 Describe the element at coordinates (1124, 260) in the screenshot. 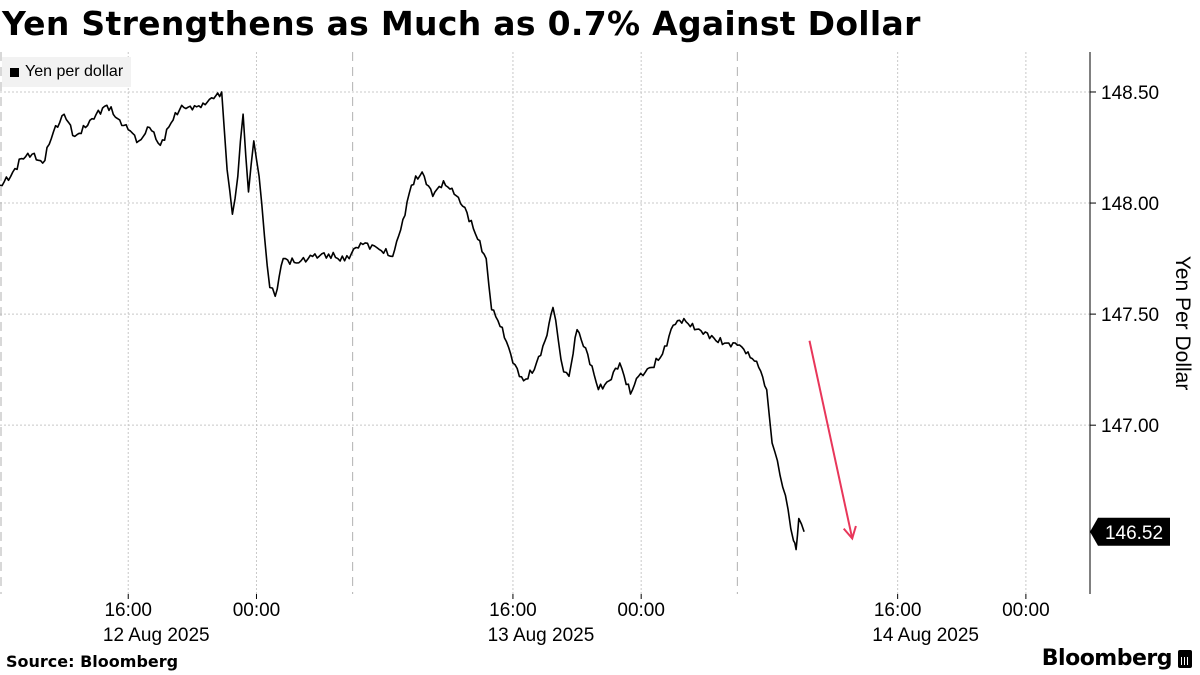

I see `y-axis-ticks: 148.50 148.00 147.50 147.00` at that location.